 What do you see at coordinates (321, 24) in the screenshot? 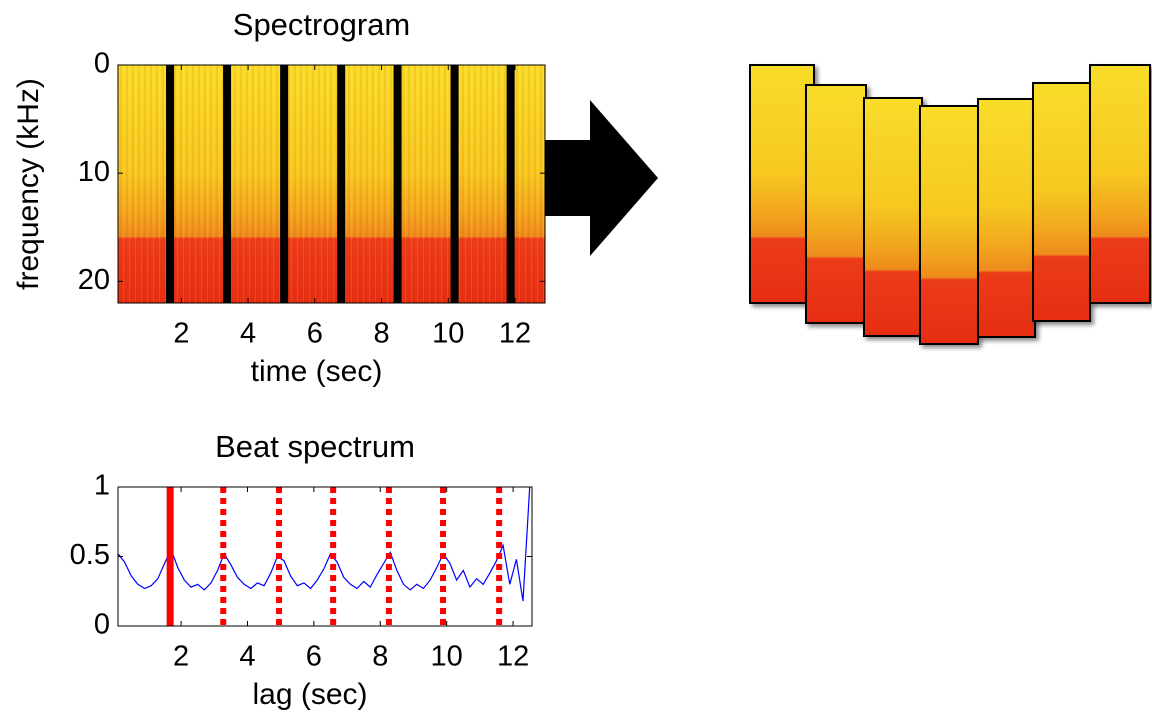
I see `chart-title: Spectrogram` at bounding box center [321, 24].